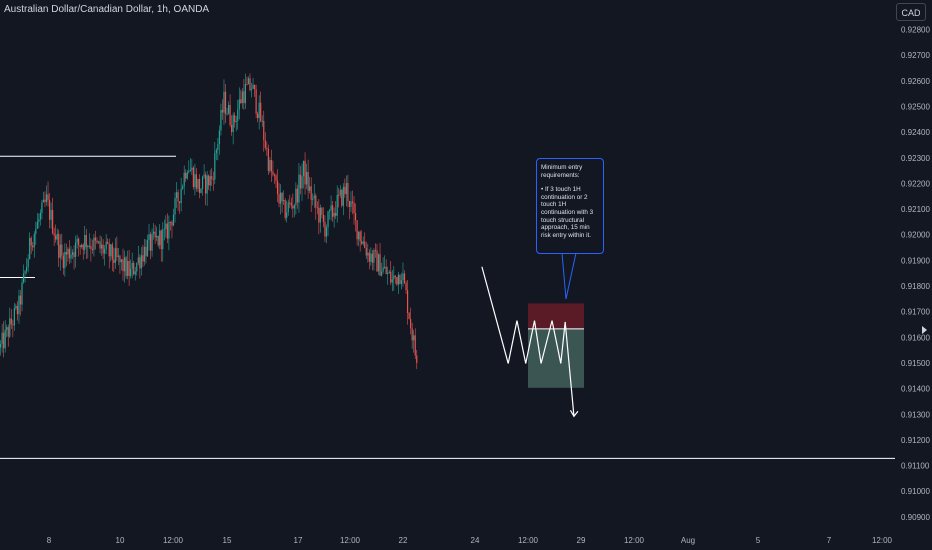 This screenshot has width=932, height=550. Describe the element at coordinates (911, 12) in the screenshot. I see `currency-selector: CAD` at that location.